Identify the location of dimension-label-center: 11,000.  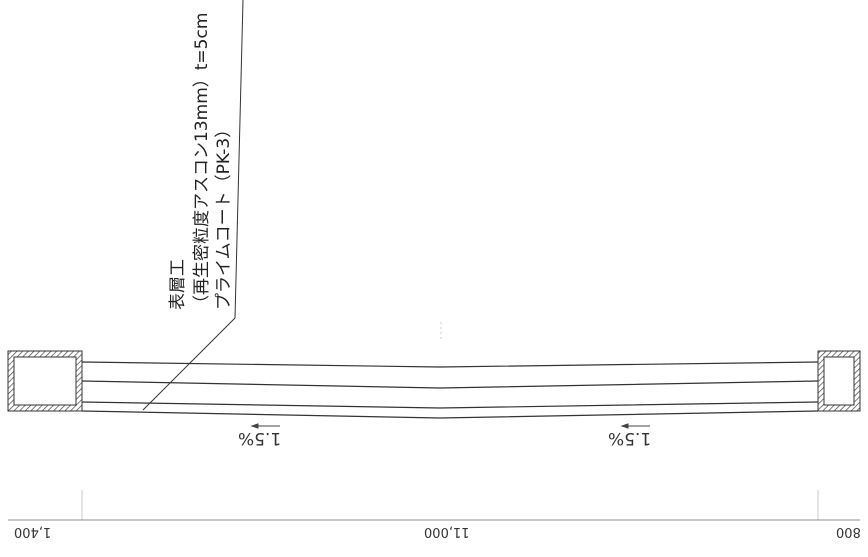
(447, 531).